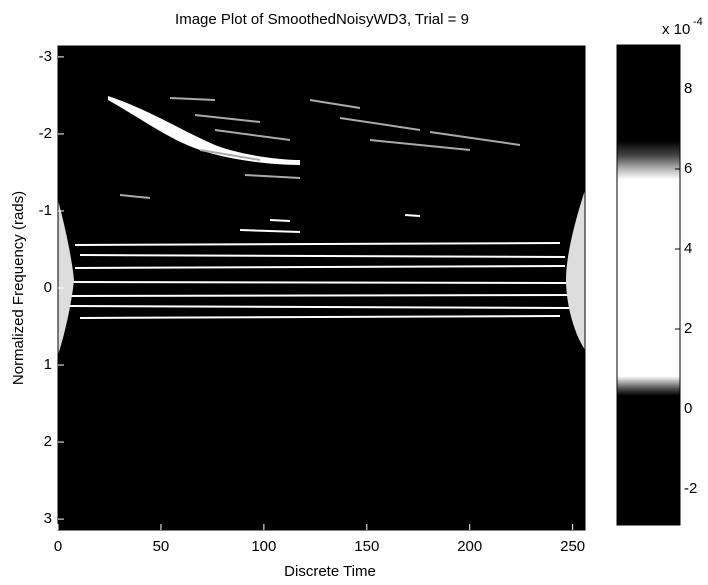 This screenshot has width=708, height=585. What do you see at coordinates (18, 288) in the screenshot?
I see `y-axis-label: Normalized Frequency (rads)` at bounding box center [18, 288].